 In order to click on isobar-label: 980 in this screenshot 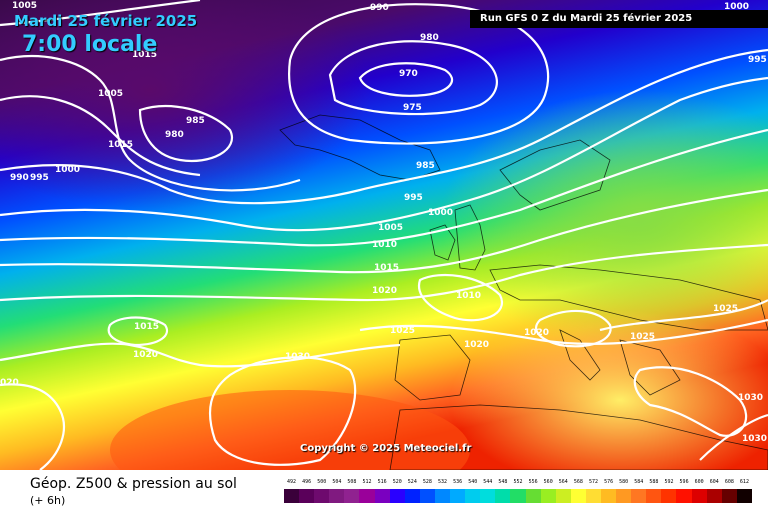, I will do `click(174, 135)`.